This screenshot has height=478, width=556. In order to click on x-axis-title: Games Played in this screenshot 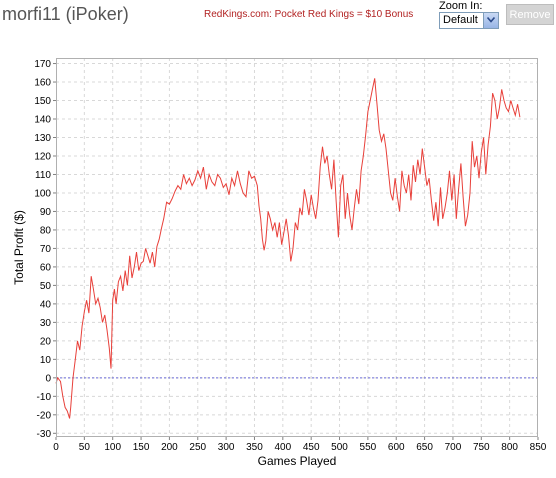, I will do `click(297, 461)`.